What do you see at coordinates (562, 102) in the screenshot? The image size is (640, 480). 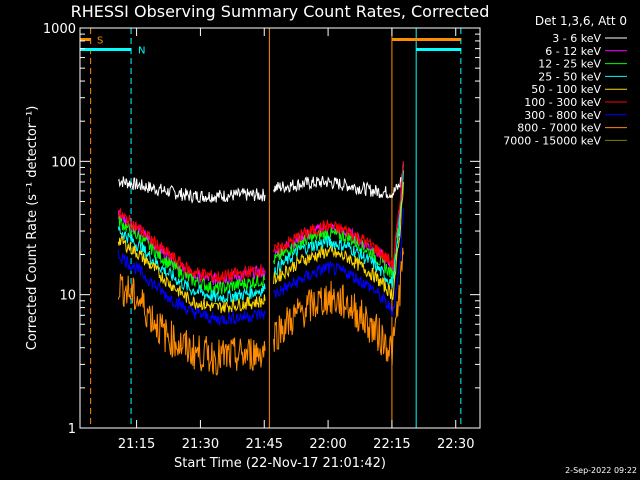 I see `legend-entry: 100 - 300 keV` at bounding box center [562, 102].